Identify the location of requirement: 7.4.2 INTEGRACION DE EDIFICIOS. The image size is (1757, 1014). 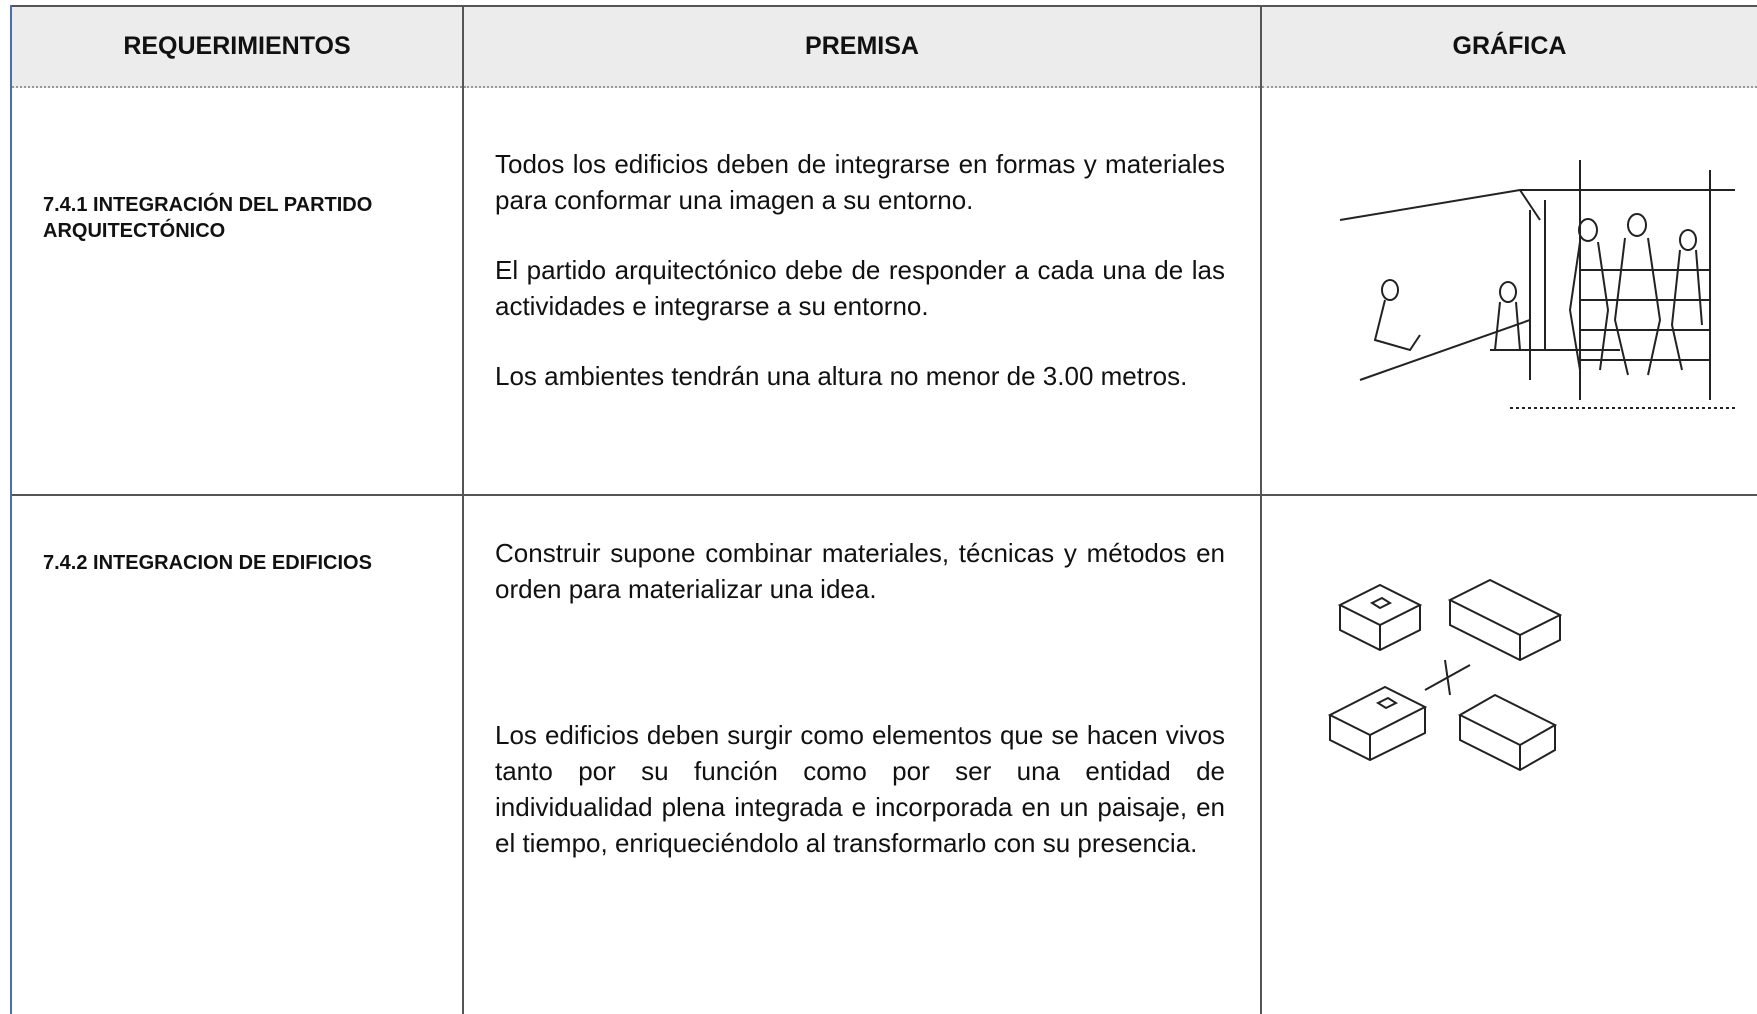
(207, 563).